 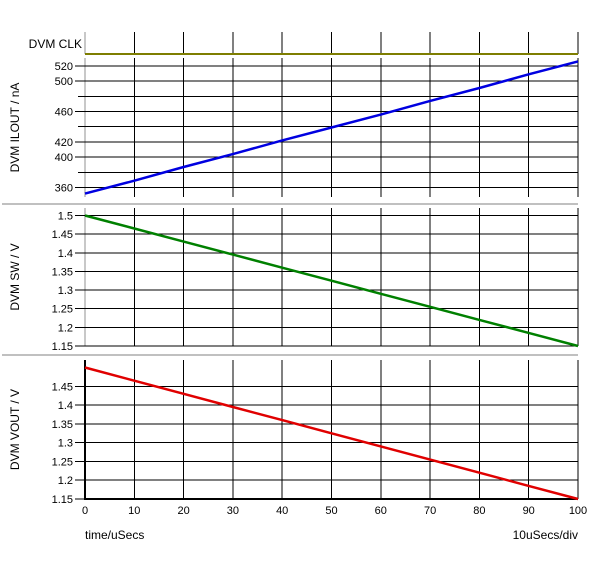 I want to click on clk-plot-pane: DVM CLK, so click(x=300, y=42).